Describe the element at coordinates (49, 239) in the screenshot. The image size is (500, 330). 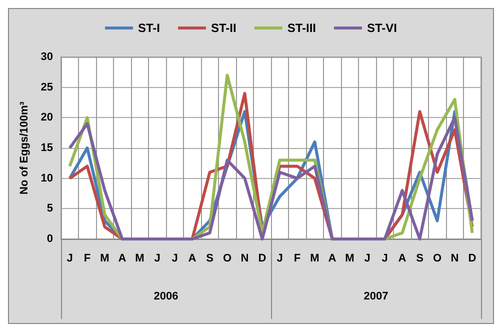
I see `y-tick-label: 0` at that location.